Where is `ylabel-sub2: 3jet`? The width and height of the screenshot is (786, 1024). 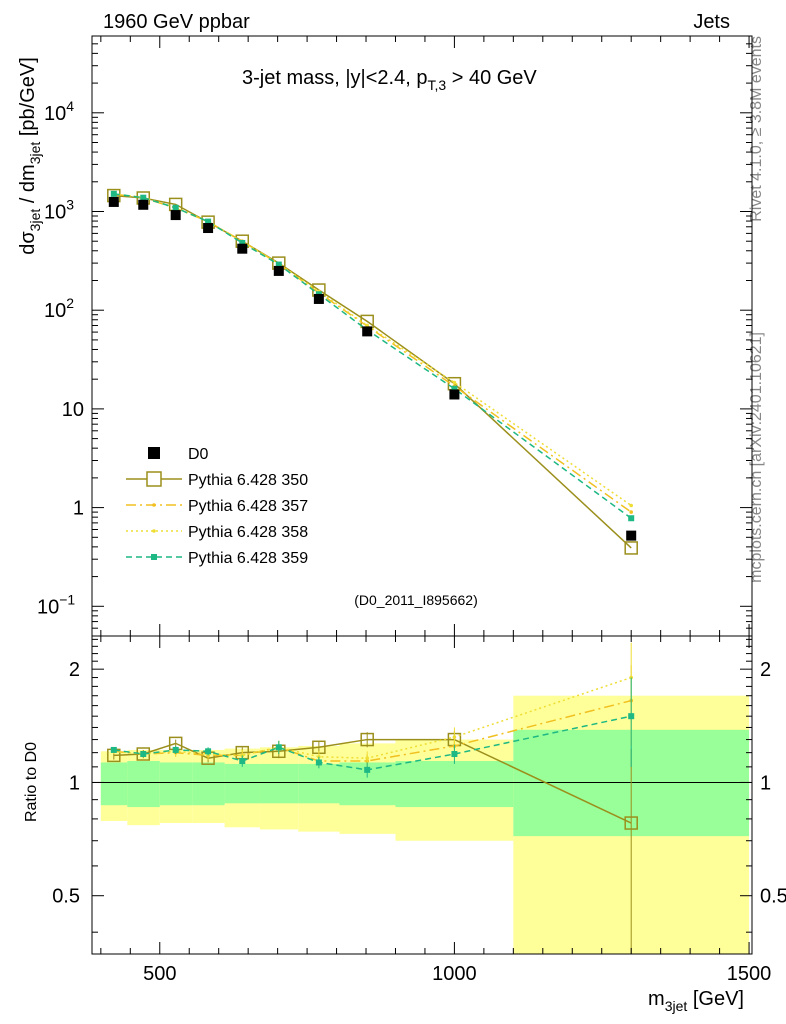
ylabel-sub2: 3jet is located at coordinates (35, 153).